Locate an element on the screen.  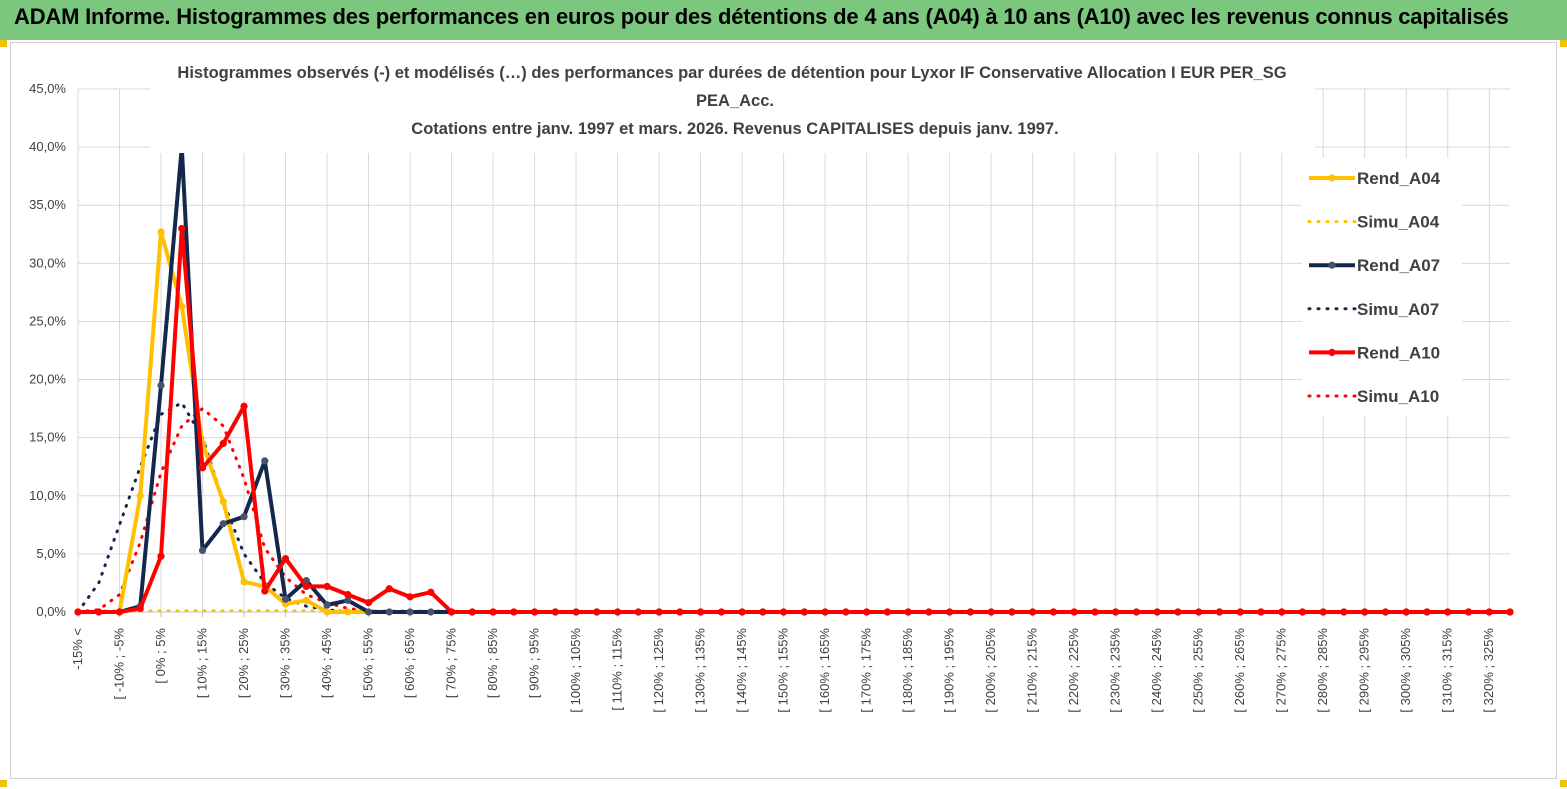
x-tick-label: [ 70% ; 75% is located at coordinates (451, 663).